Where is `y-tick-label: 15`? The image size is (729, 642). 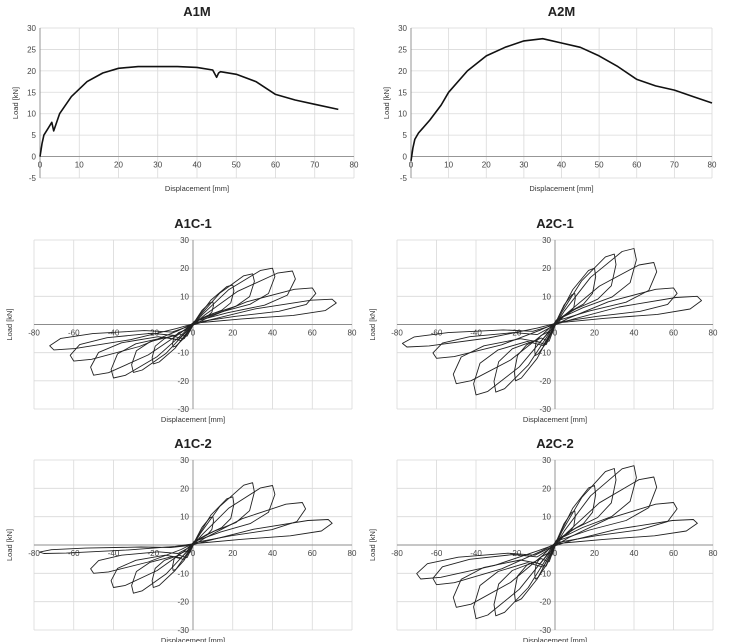
y-tick-label: 15 is located at coordinates (402, 92).